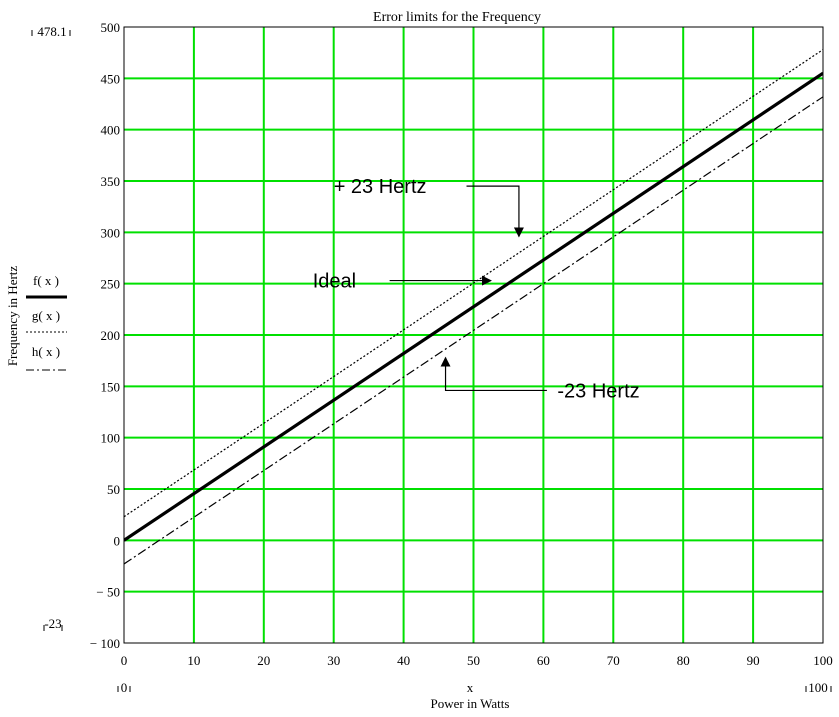 This screenshot has height=717, width=839. Describe the element at coordinates (111, 438) in the screenshot. I see `y-tick-label: 100` at that location.